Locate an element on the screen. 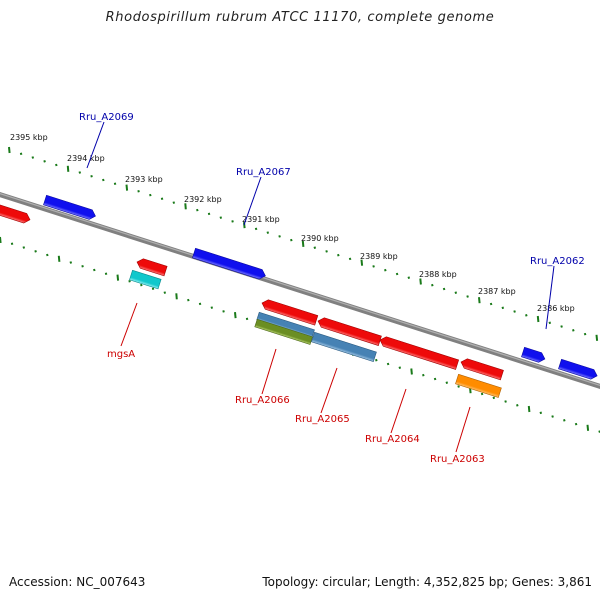  scale-tick-label: 2393 kbp is located at coordinates (144, 179).